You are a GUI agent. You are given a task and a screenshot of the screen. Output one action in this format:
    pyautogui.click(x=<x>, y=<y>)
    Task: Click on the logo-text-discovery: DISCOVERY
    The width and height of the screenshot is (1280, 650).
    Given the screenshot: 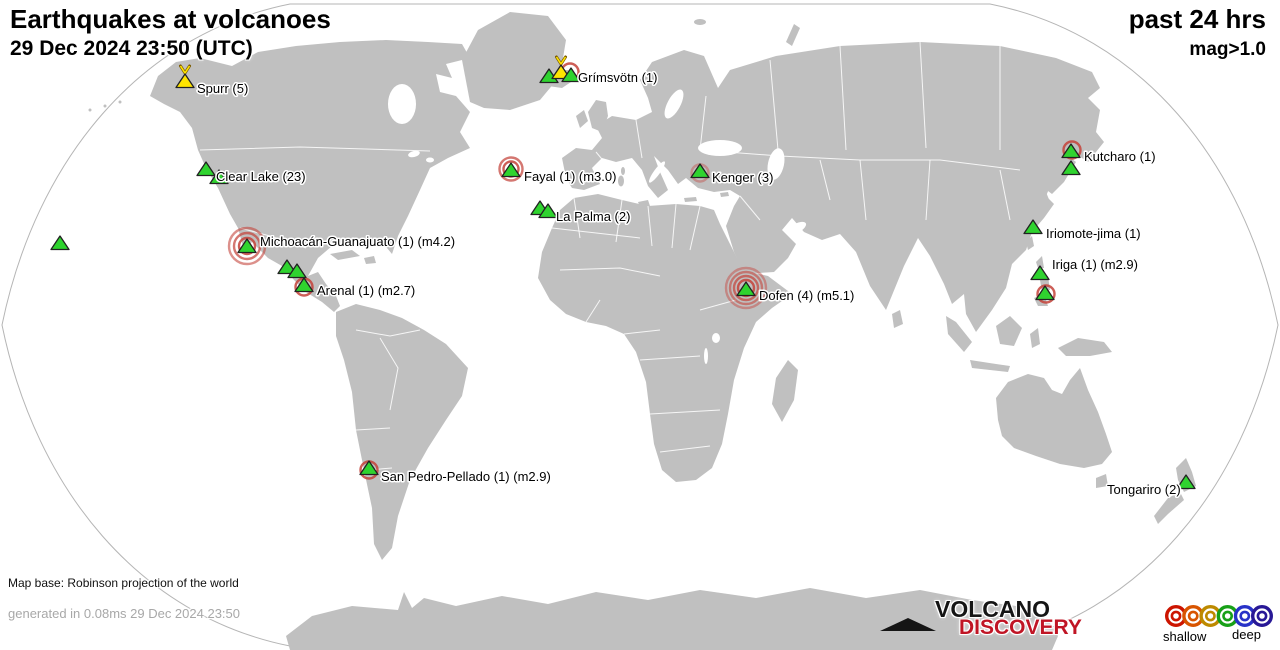 What is the action you would take?
    pyautogui.click(x=1020, y=627)
    